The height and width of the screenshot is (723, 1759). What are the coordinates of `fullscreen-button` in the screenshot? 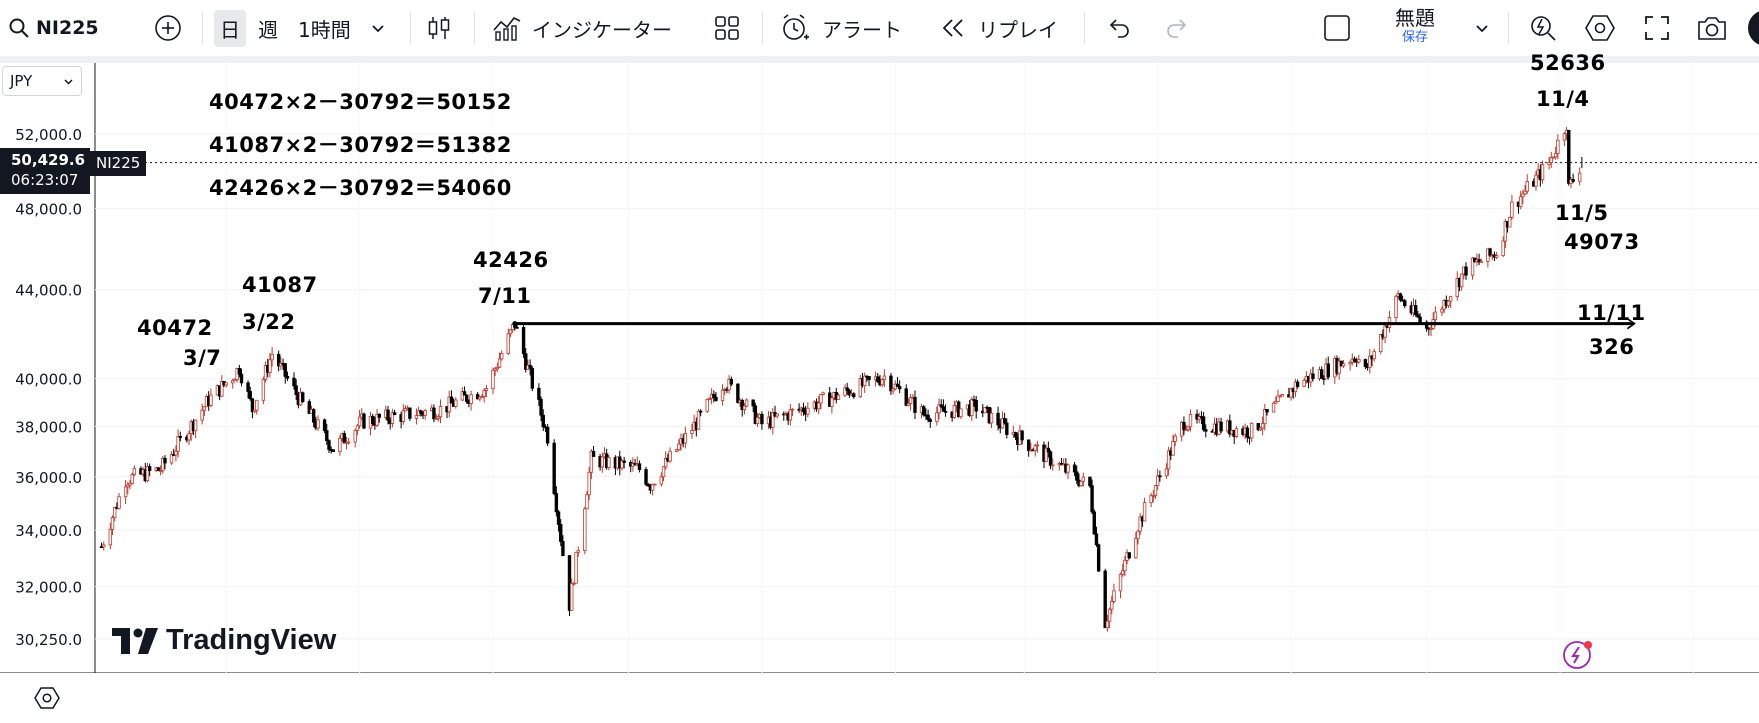 It's located at (1657, 28).